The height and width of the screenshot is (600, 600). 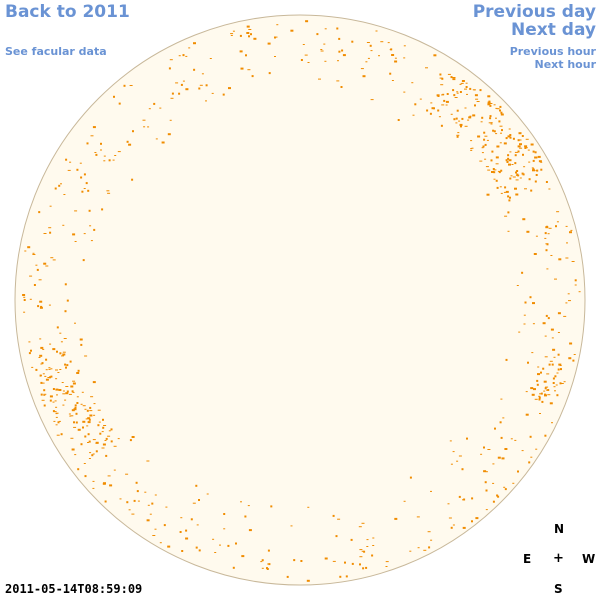 What do you see at coordinates (534, 12) in the screenshot?
I see `previous-day-link: Previous day` at bounding box center [534, 12].